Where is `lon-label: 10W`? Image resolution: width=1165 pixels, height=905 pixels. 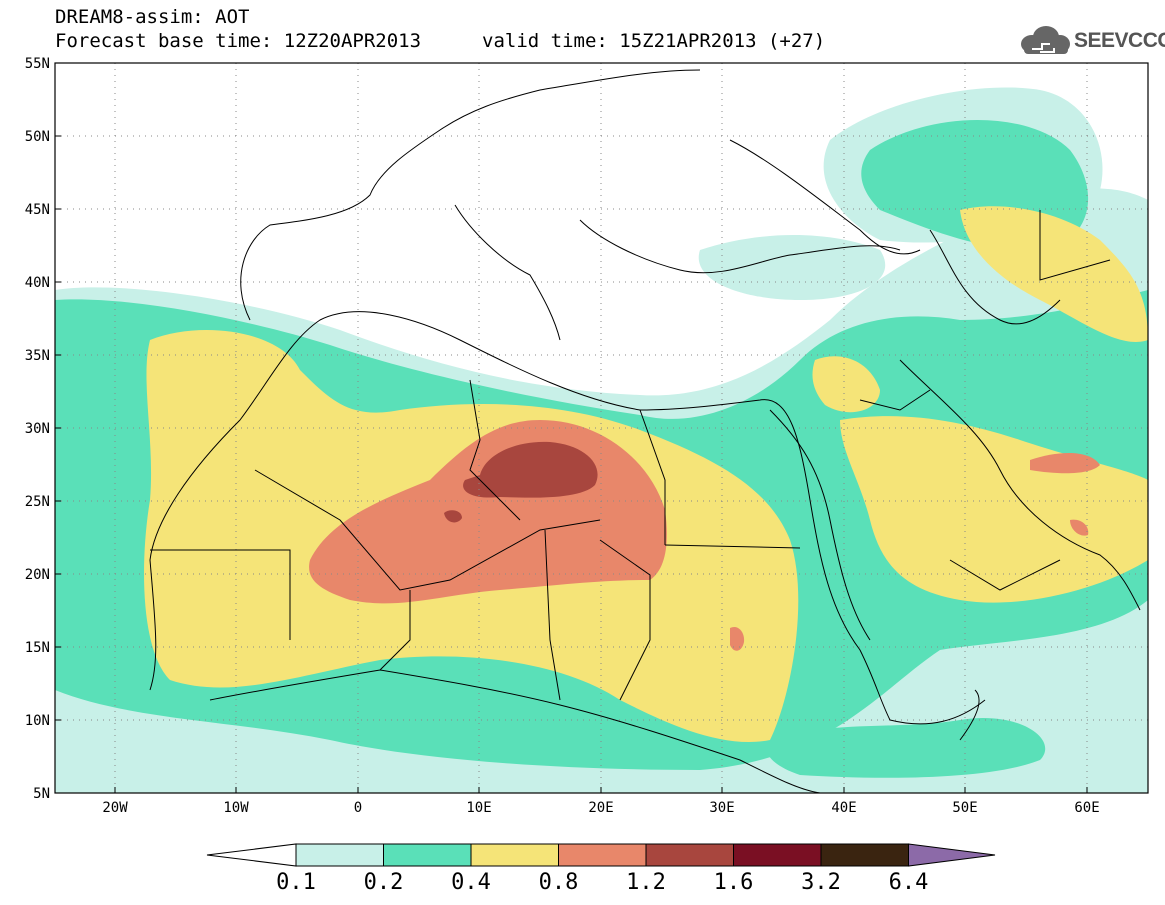 lon-label: 10W is located at coordinates (236, 808).